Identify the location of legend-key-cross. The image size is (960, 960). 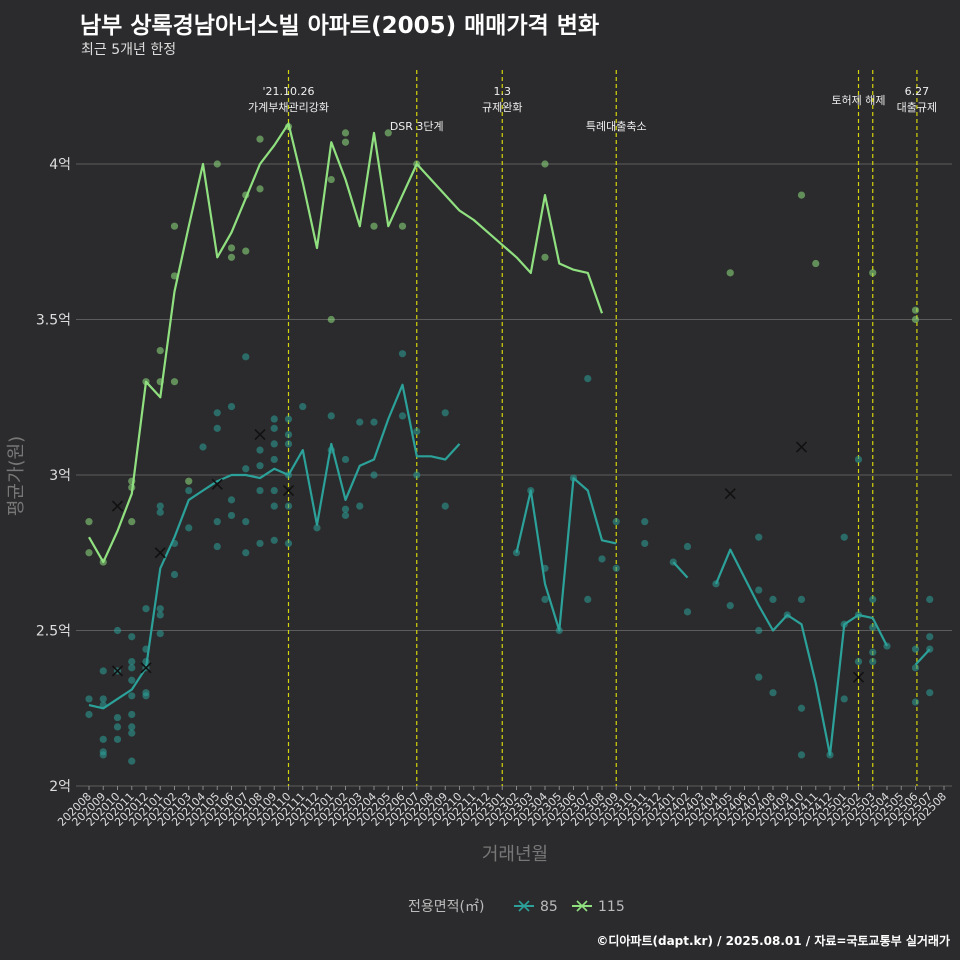
(582, 906).